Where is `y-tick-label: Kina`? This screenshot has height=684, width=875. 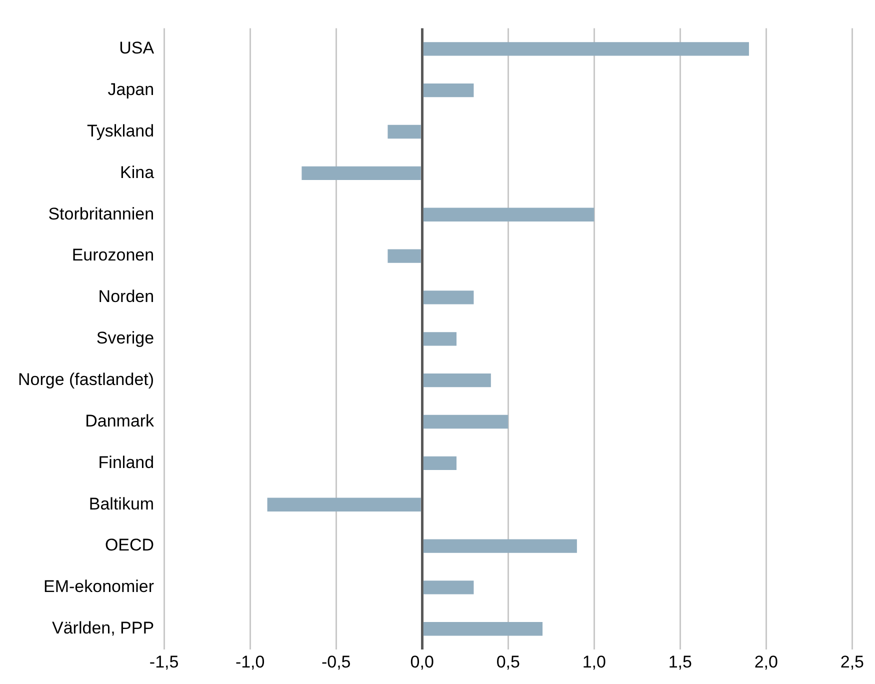
y-tick-label: Kina is located at coordinates (137, 172).